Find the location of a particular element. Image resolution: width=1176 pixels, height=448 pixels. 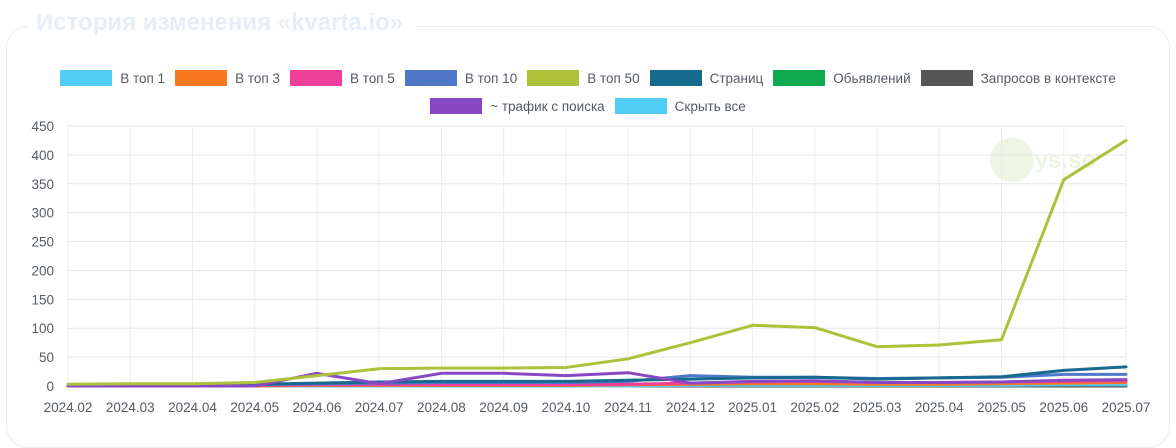

legend-item-hide-all: Скрыть все is located at coordinates (680, 106).